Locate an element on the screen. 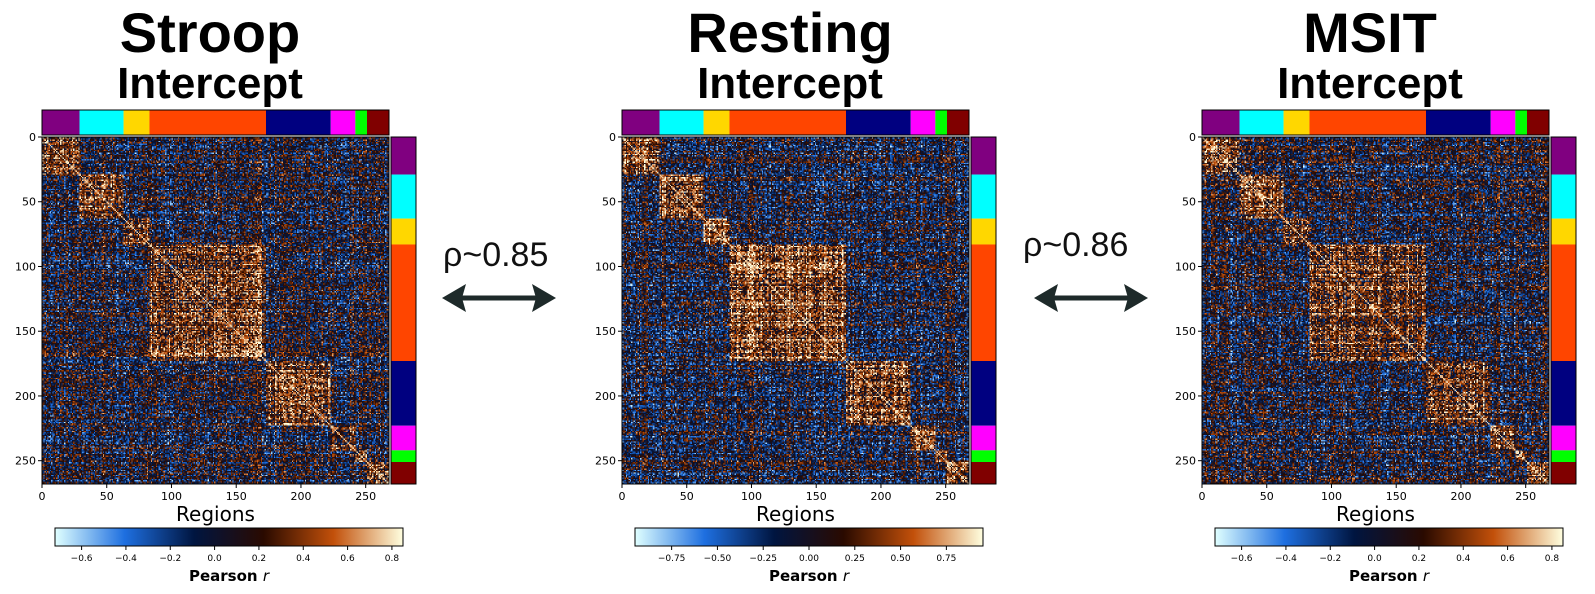 The height and width of the screenshot is (594, 1595). panel-title: Stroop is located at coordinates (210, 32).